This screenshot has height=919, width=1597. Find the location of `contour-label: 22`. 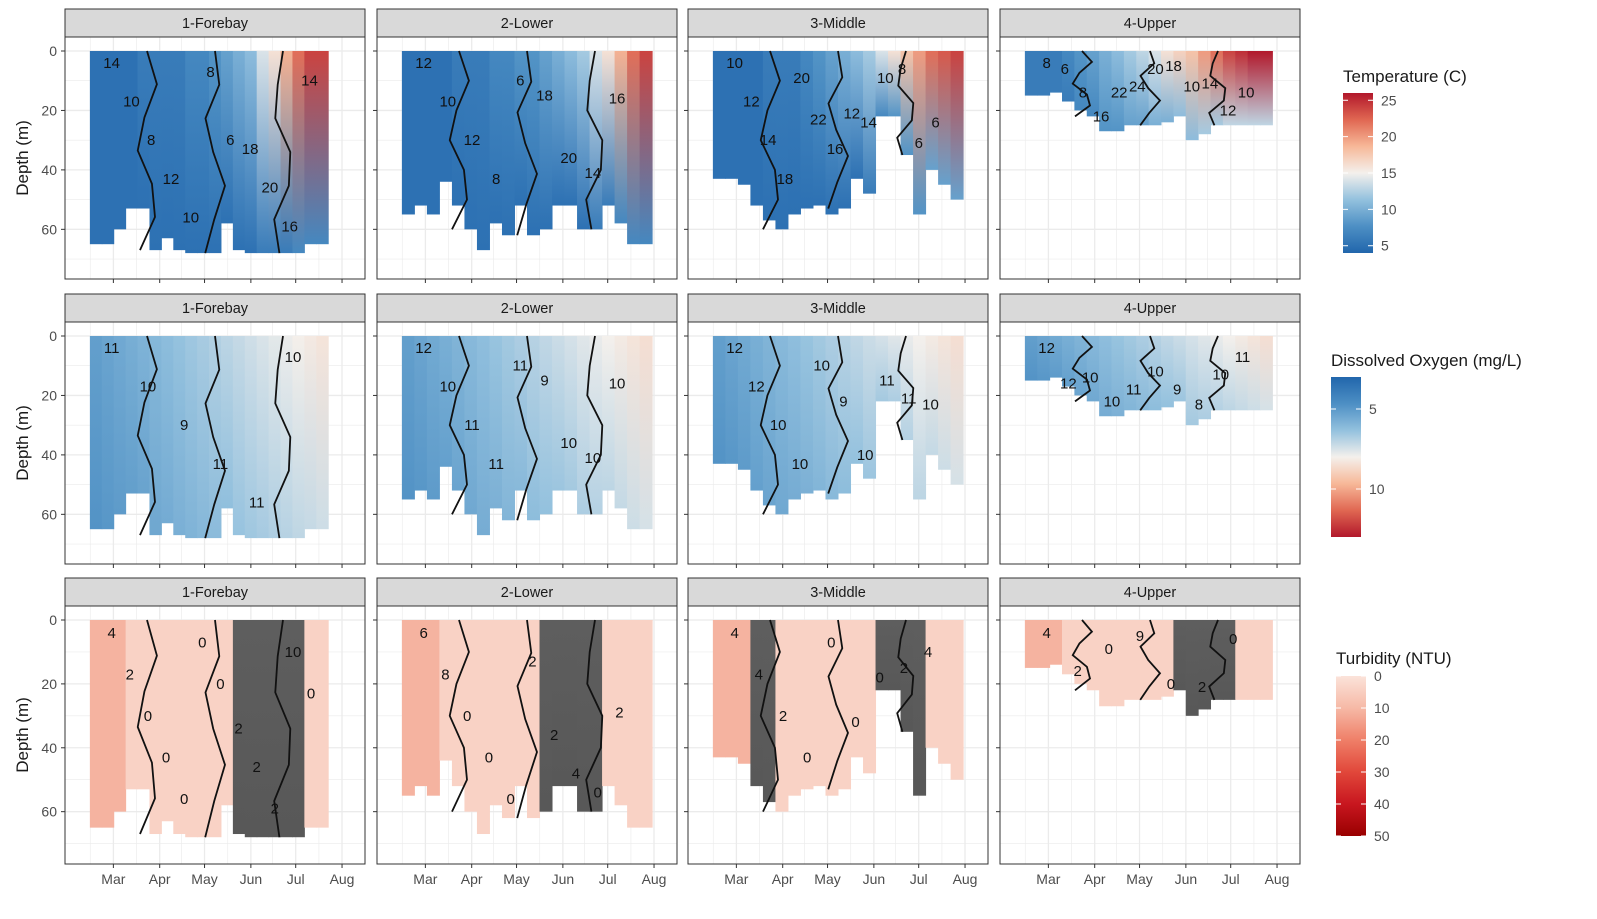

contour-label: 22 is located at coordinates (1119, 93).